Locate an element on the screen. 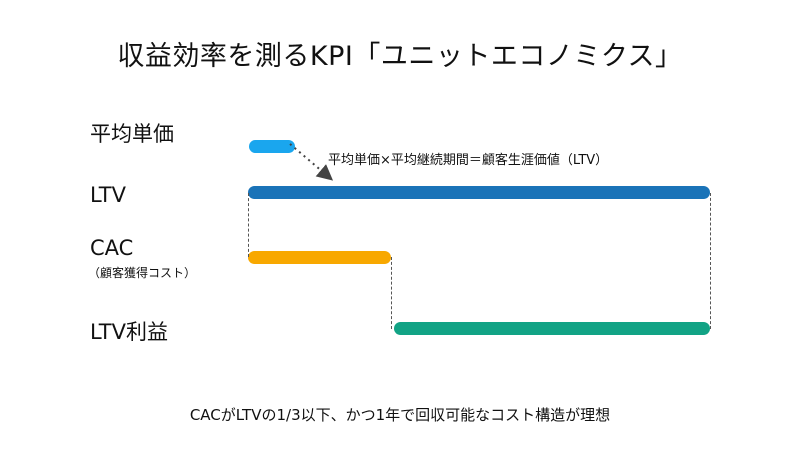 This screenshot has height=450, width=800. label-cac-sub: （顧客獲得コスト） is located at coordinates (142, 273).